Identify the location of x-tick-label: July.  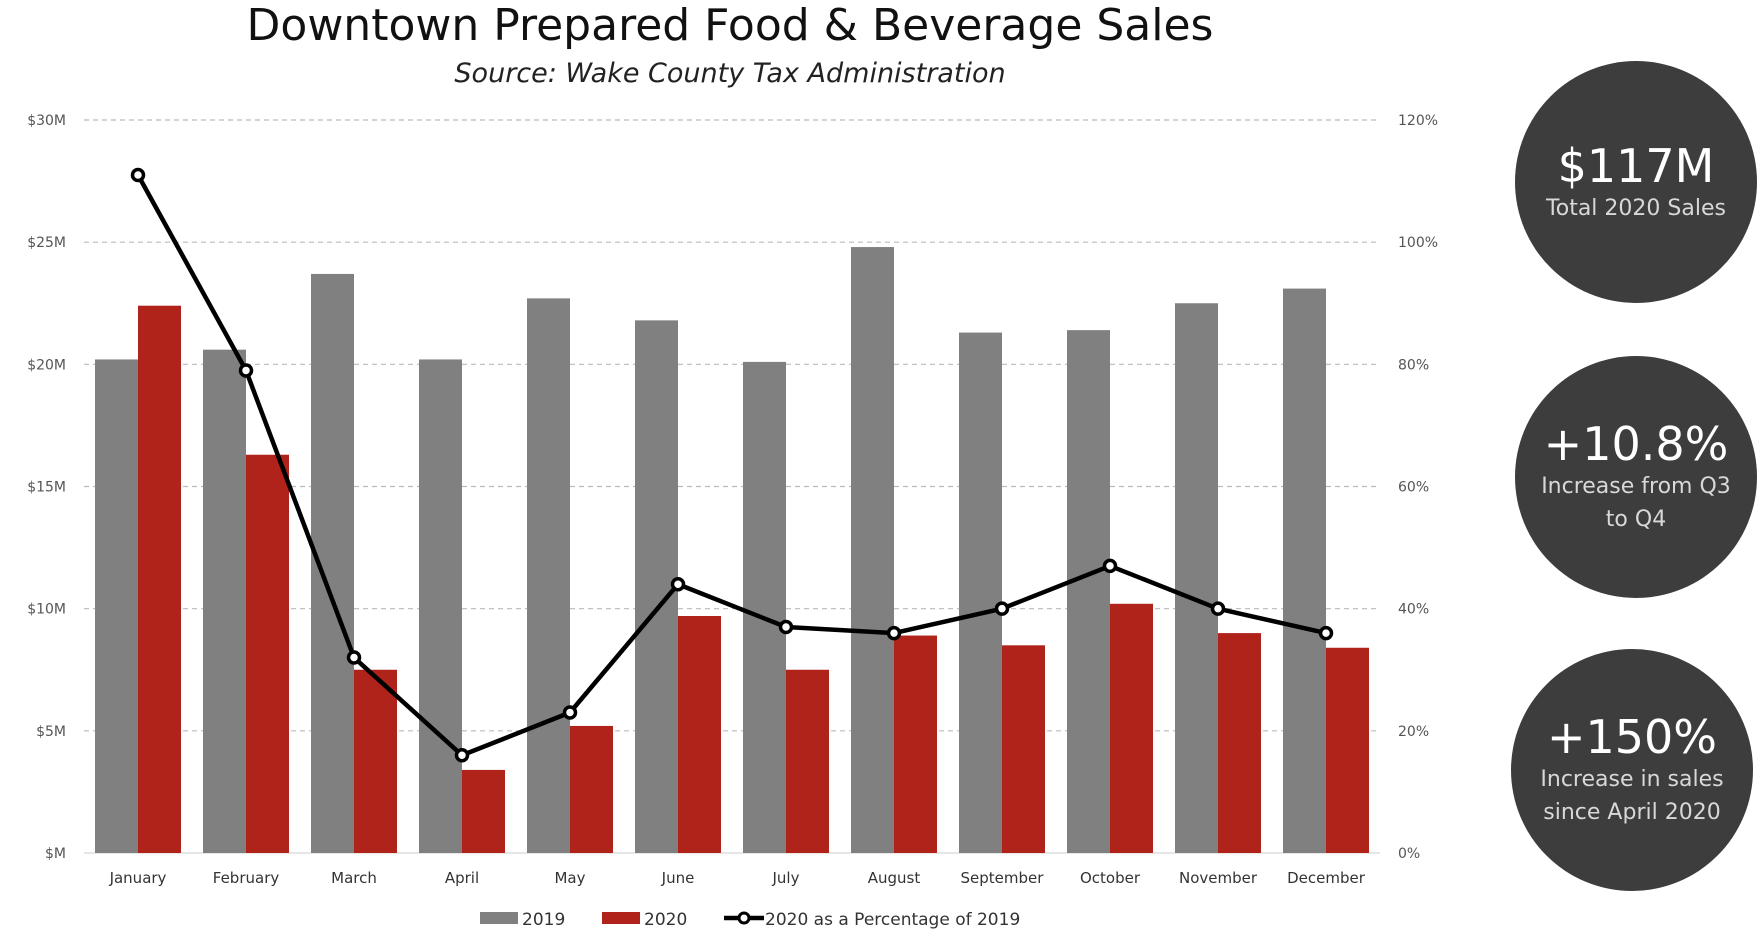
(786, 878).